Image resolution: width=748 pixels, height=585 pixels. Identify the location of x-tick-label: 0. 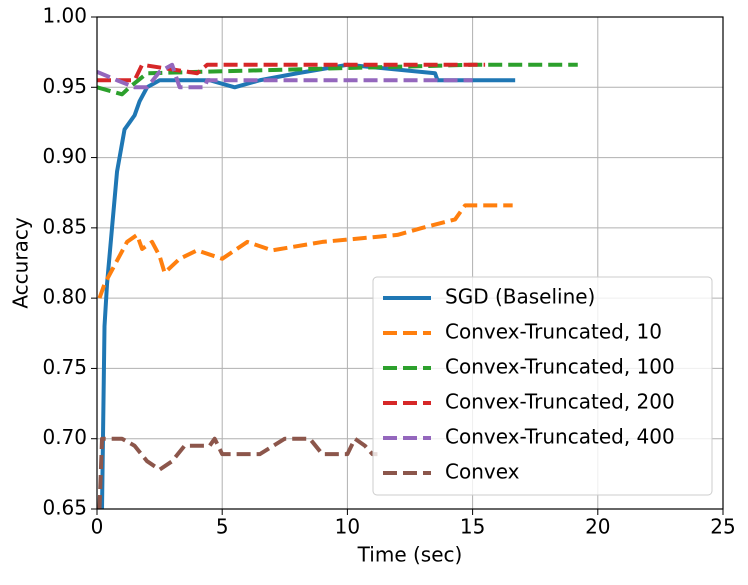
(97, 527).